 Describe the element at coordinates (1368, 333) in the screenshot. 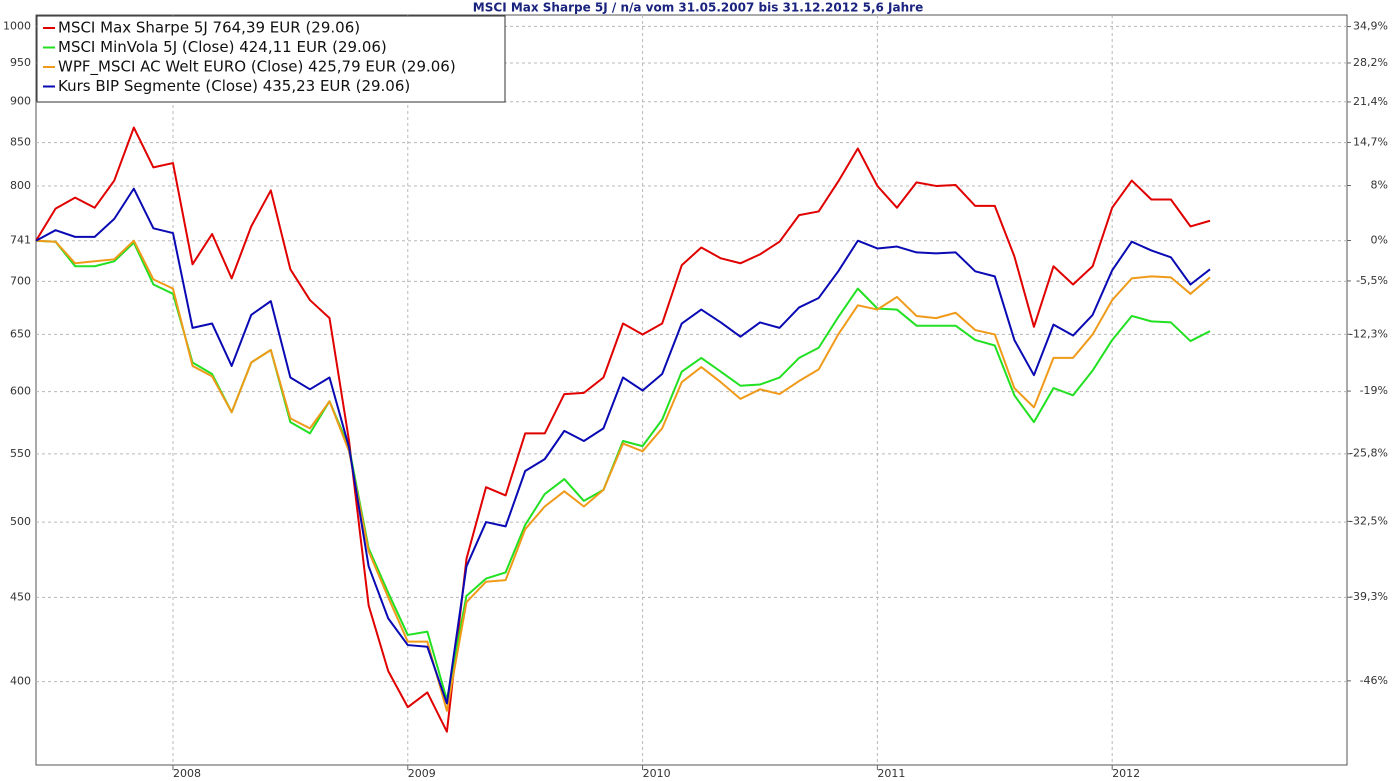

I see `y2-tick-label: -12,3%` at that location.